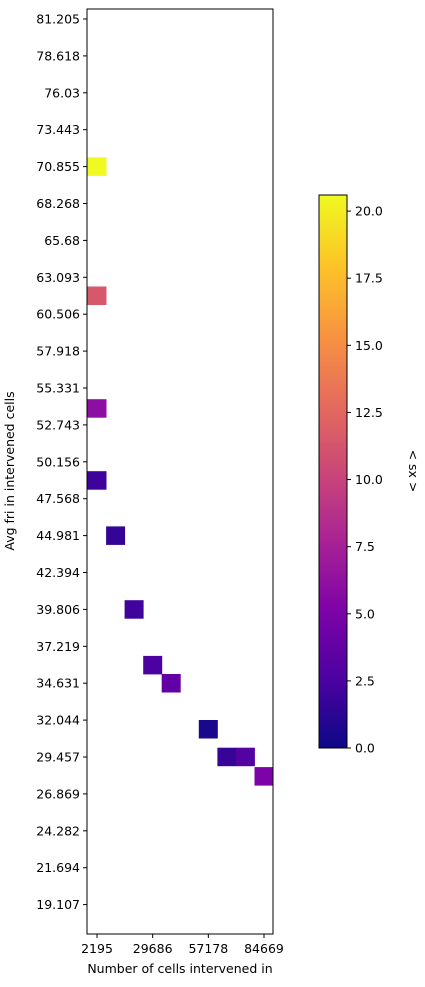 This screenshot has width=425, height=987. What do you see at coordinates (58, 757) in the screenshot?
I see `y-tick-label: 29.457` at bounding box center [58, 757].